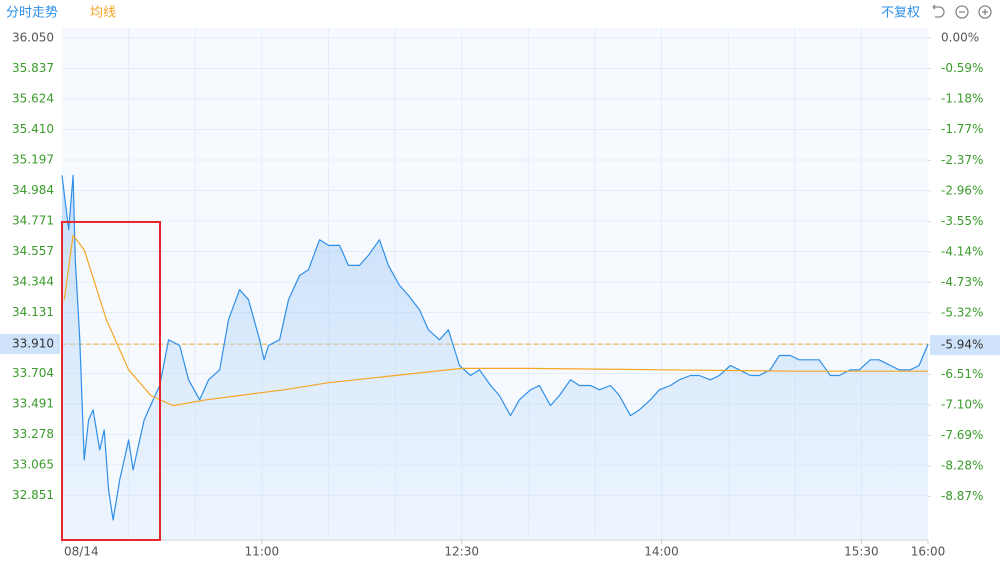  What do you see at coordinates (33, 344) in the screenshot?
I see `y-tick-label: 33.910` at bounding box center [33, 344].